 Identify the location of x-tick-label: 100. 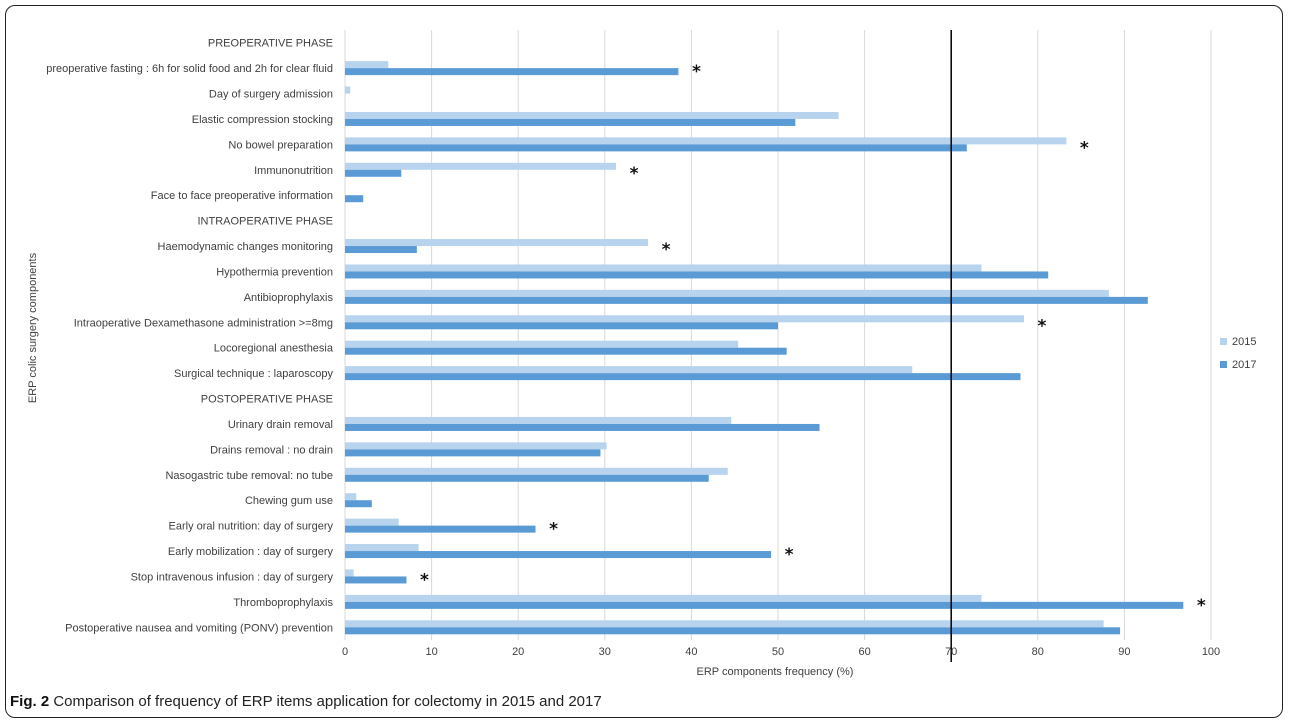
(1211, 652).